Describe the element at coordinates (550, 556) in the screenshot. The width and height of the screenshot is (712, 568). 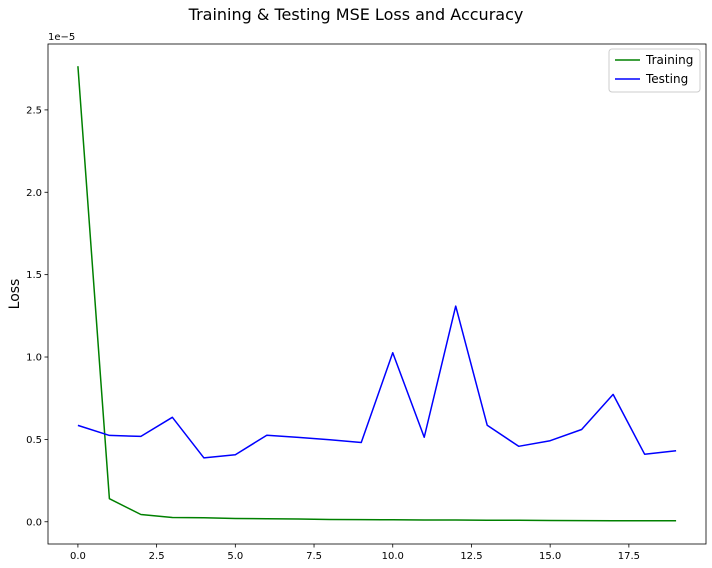
I see `x-tick-label: 15.0` at that location.